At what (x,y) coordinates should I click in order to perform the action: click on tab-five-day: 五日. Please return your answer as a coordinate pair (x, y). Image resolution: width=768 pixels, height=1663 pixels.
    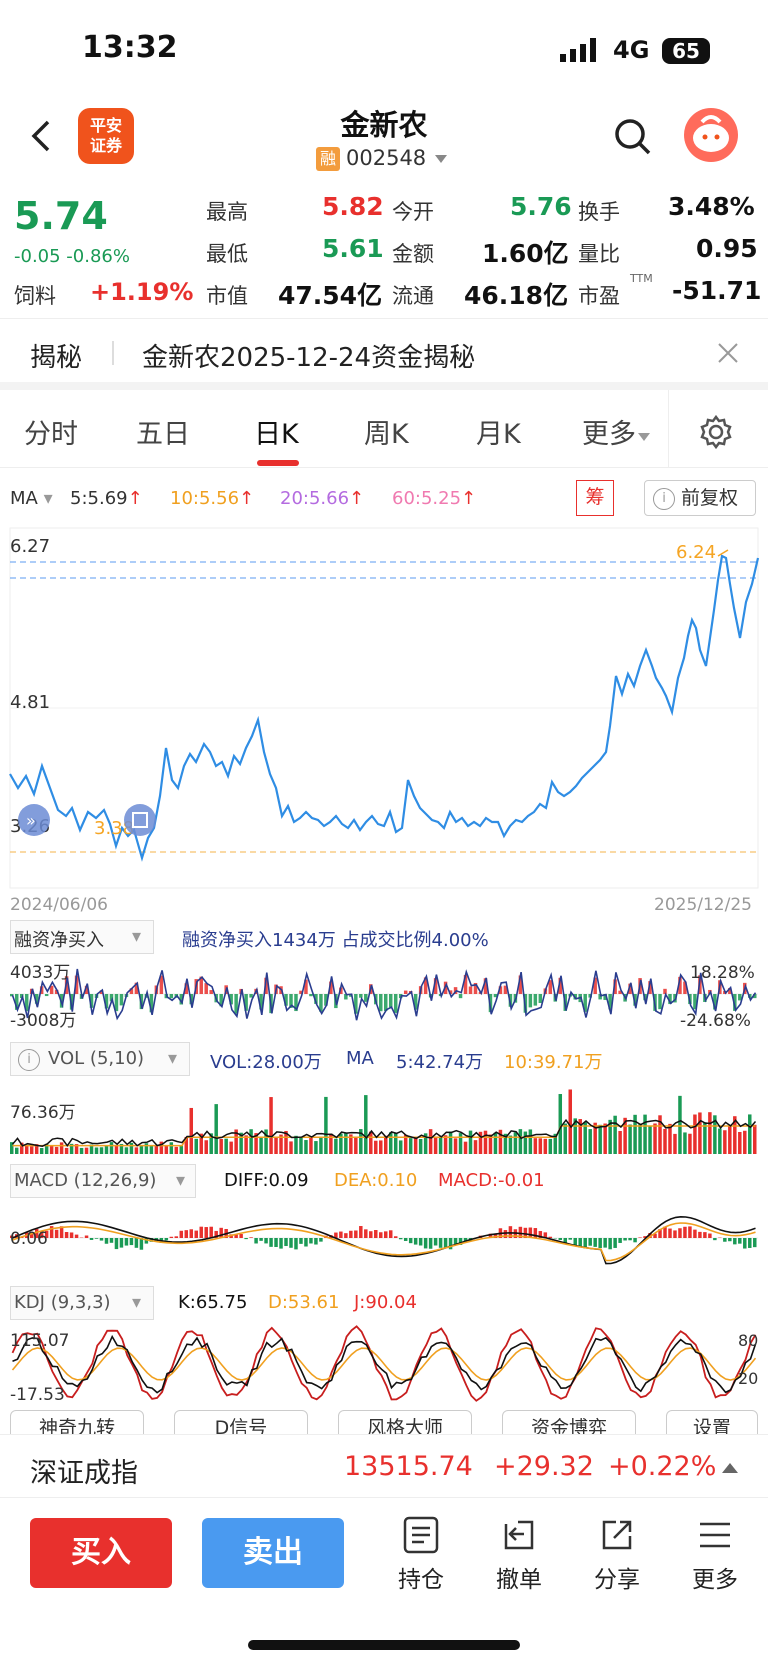
    Looking at the image, I should click on (163, 434).